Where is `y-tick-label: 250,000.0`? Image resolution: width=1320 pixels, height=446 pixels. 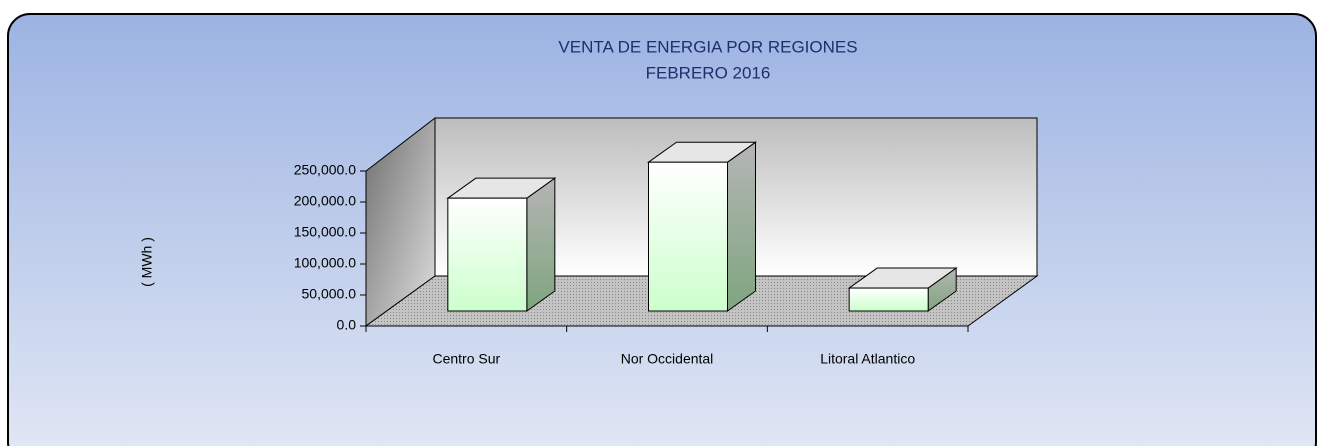 y-tick-label: 250,000.0 is located at coordinates (325, 170).